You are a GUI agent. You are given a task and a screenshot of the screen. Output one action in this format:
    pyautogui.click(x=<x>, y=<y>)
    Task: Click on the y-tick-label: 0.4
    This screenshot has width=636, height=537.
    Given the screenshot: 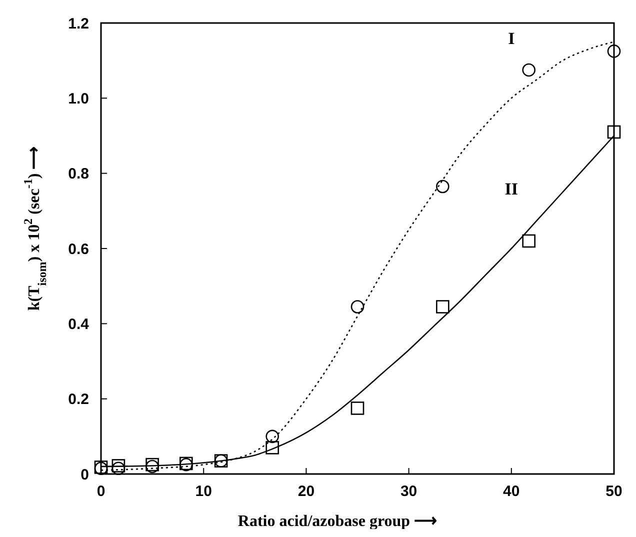 What is the action you would take?
    pyautogui.click(x=79, y=324)
    